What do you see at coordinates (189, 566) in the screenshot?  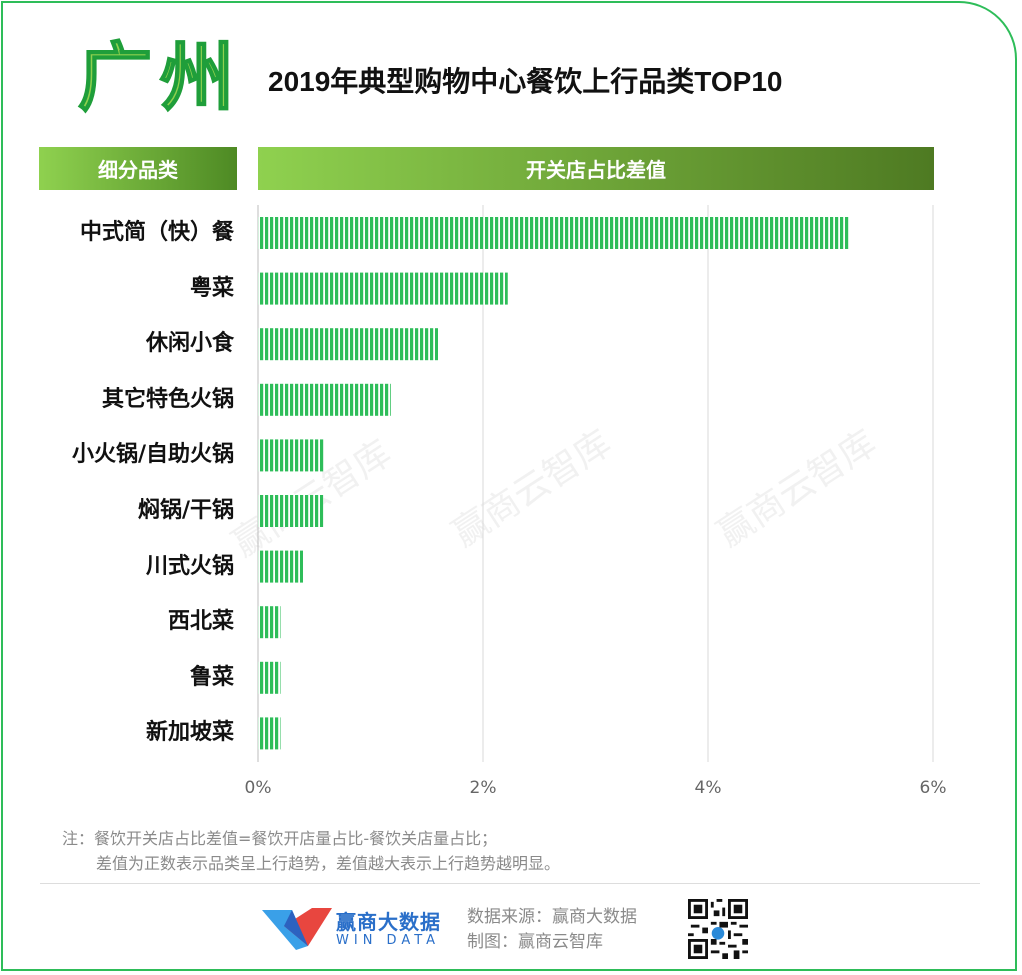 I see `category-label: 川式火锅` at bounding box center [189, 566].